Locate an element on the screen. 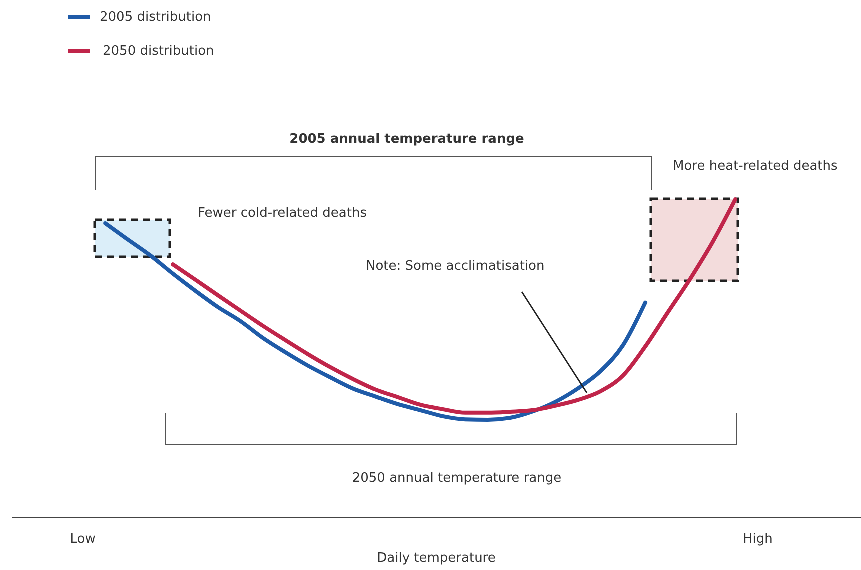 Image resolution: width=861 pixels, height=570 pixels. legend-label: 2005 distribution is located at coordinates (156, 17).